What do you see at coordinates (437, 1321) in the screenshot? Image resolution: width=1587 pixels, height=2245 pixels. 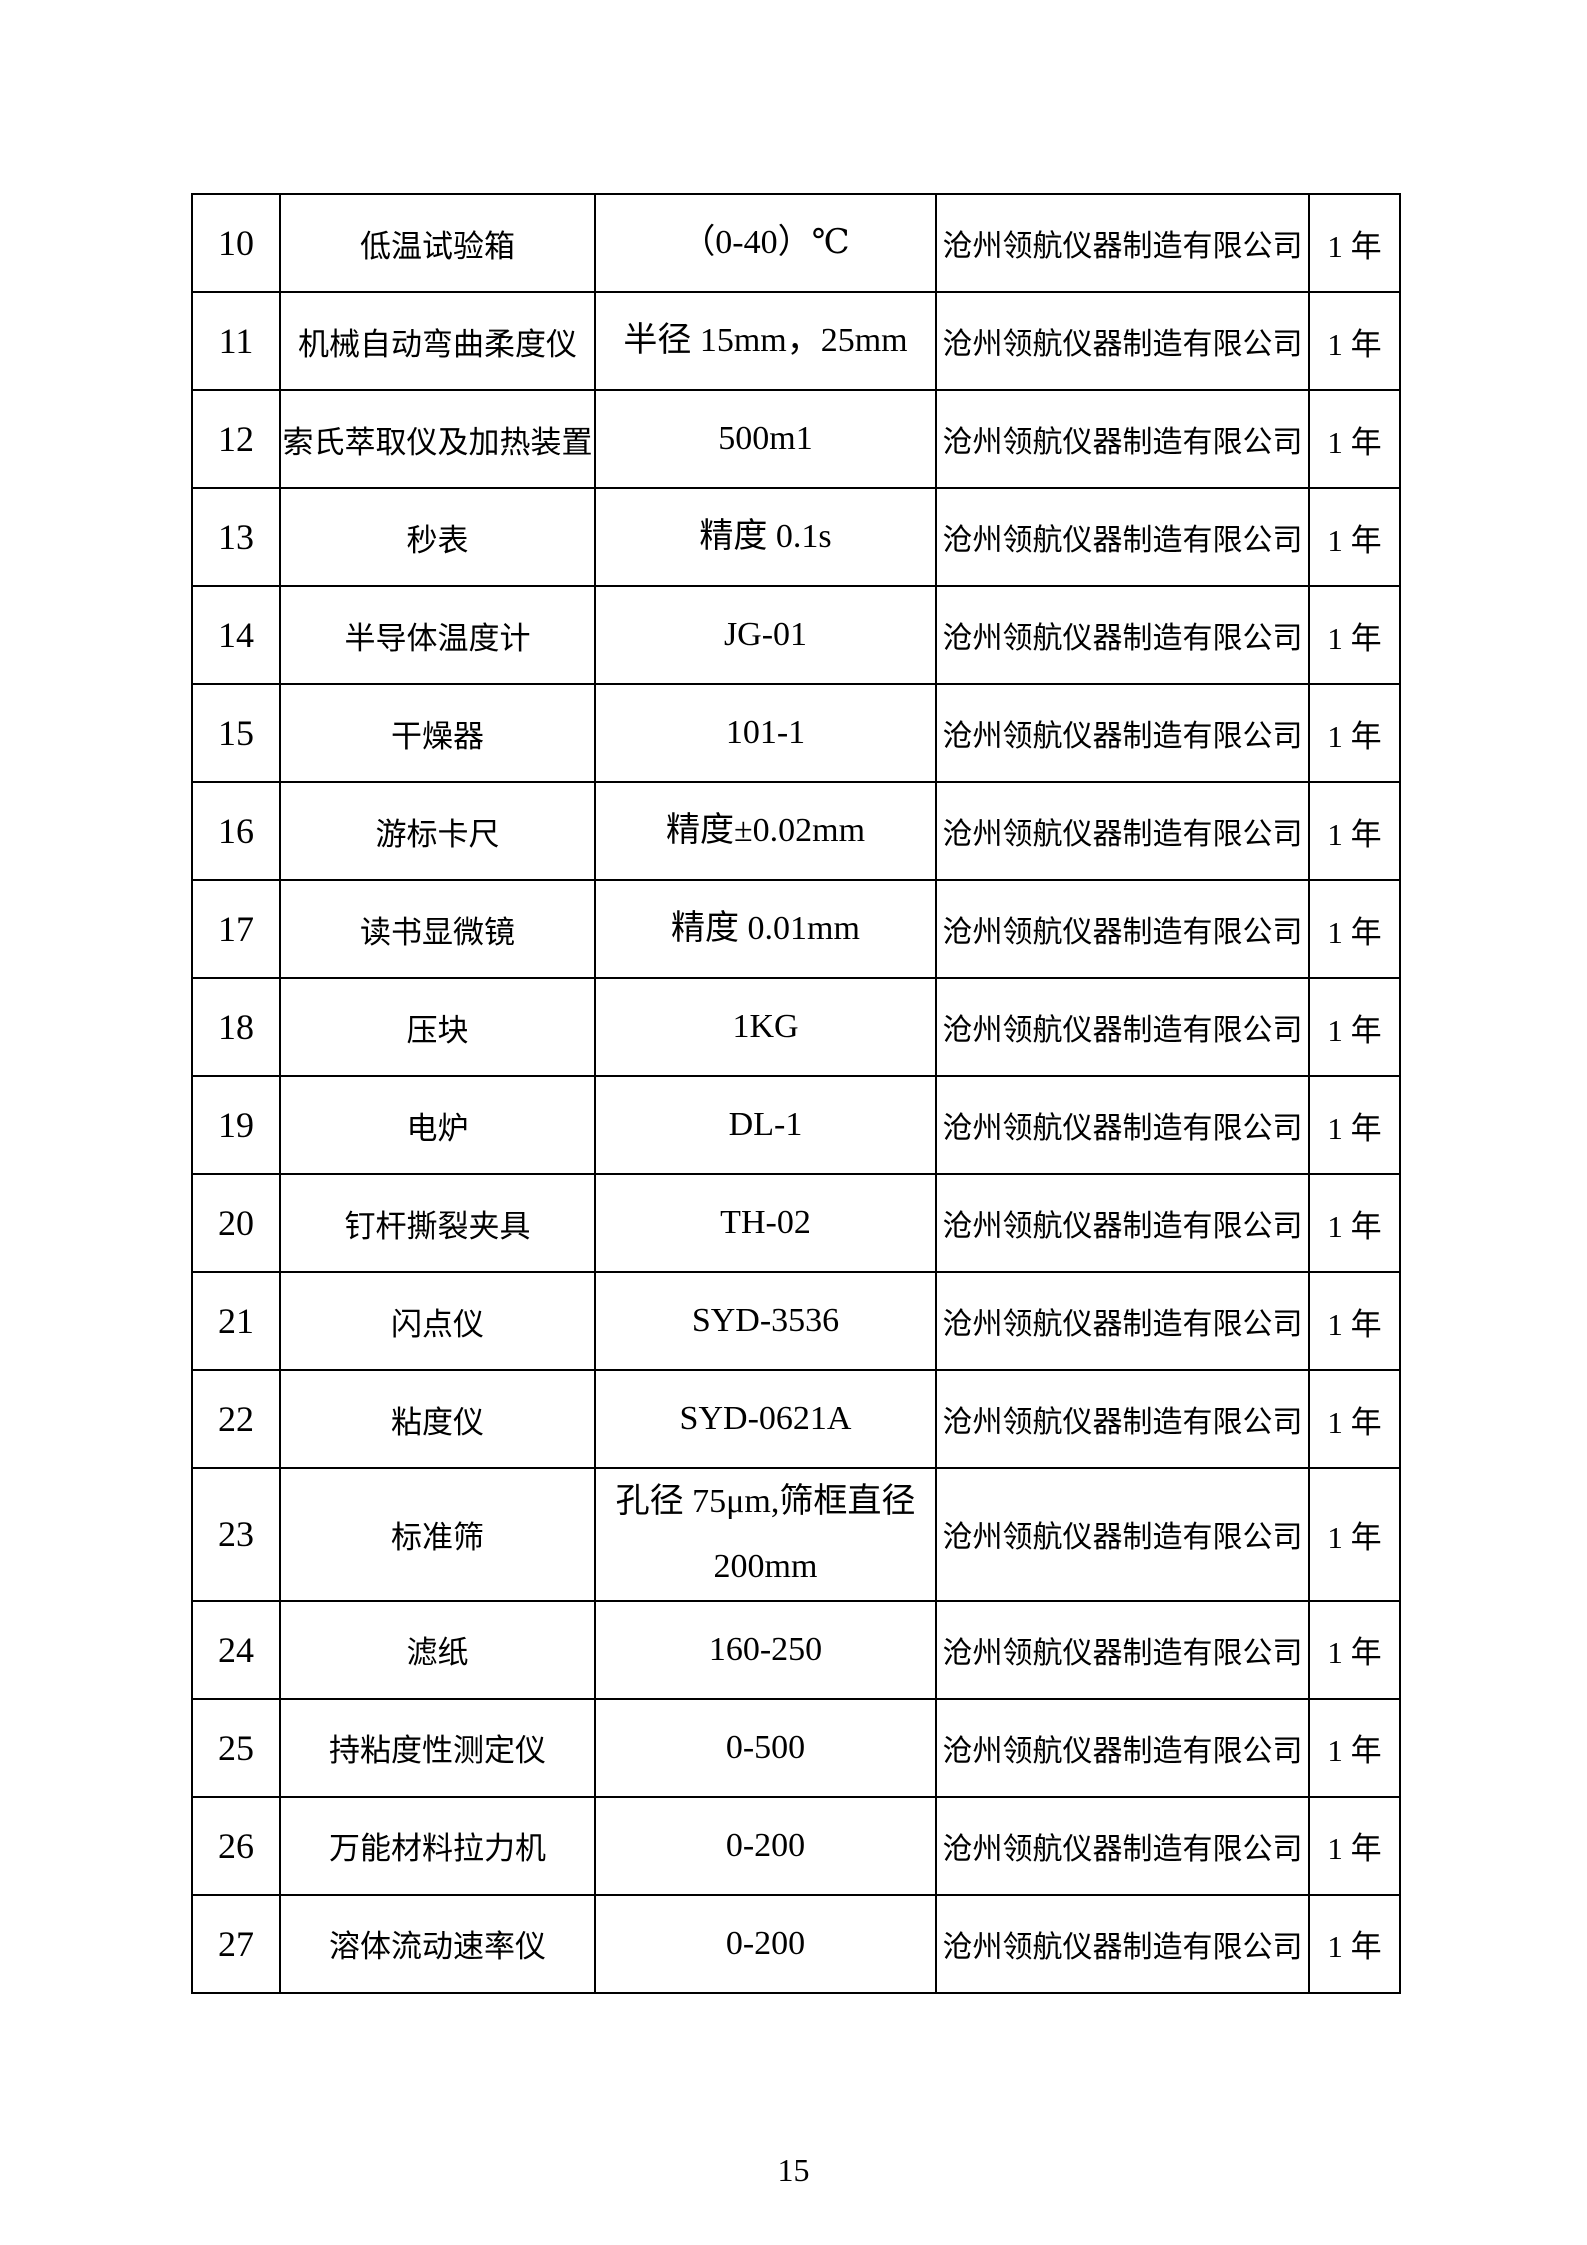 I see `equipment-name-cell: 闪点仪` at bounding box center [437, 1321].